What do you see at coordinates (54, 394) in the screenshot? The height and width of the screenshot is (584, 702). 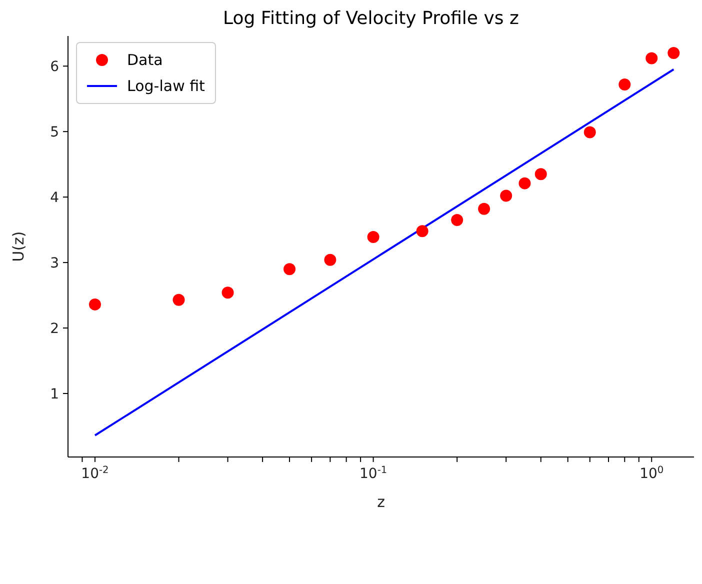 I see `y-tick-label: 1` at bounding box center [54, 394].